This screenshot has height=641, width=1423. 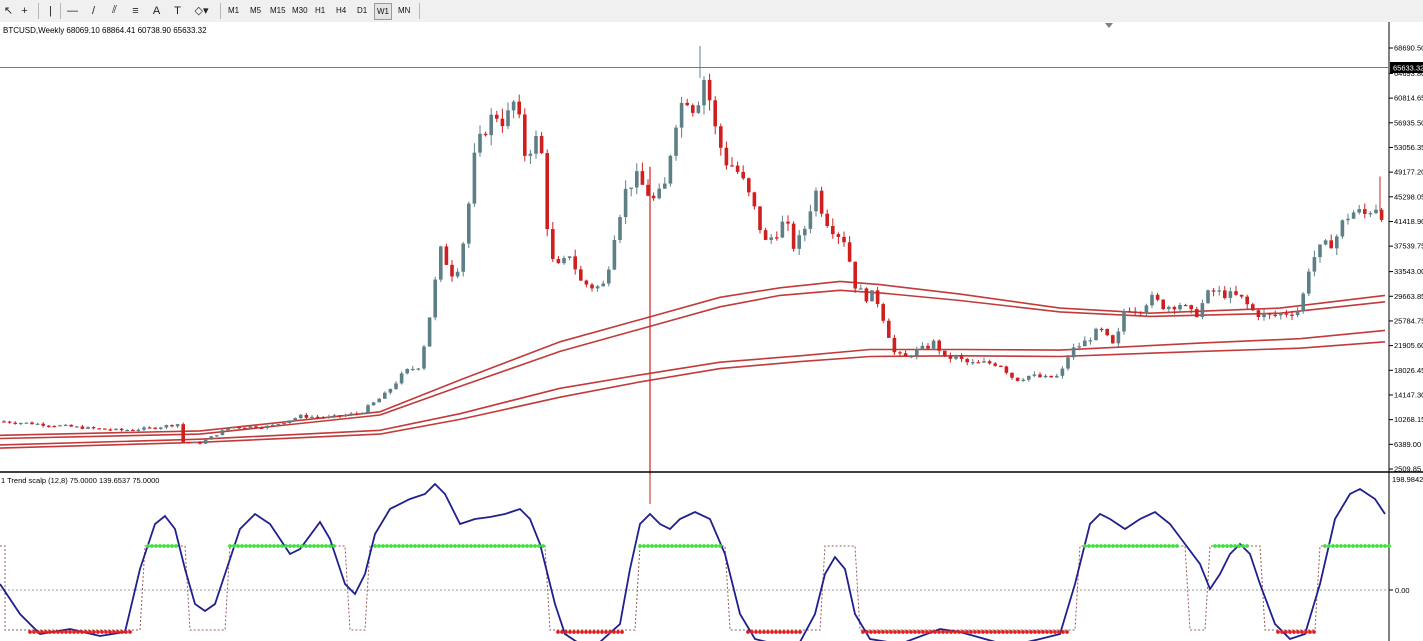 What do you see at coordinates (114, 10) in the screenshot?
I see `channel-icon: ⫽` at bounding box center [114, 10].